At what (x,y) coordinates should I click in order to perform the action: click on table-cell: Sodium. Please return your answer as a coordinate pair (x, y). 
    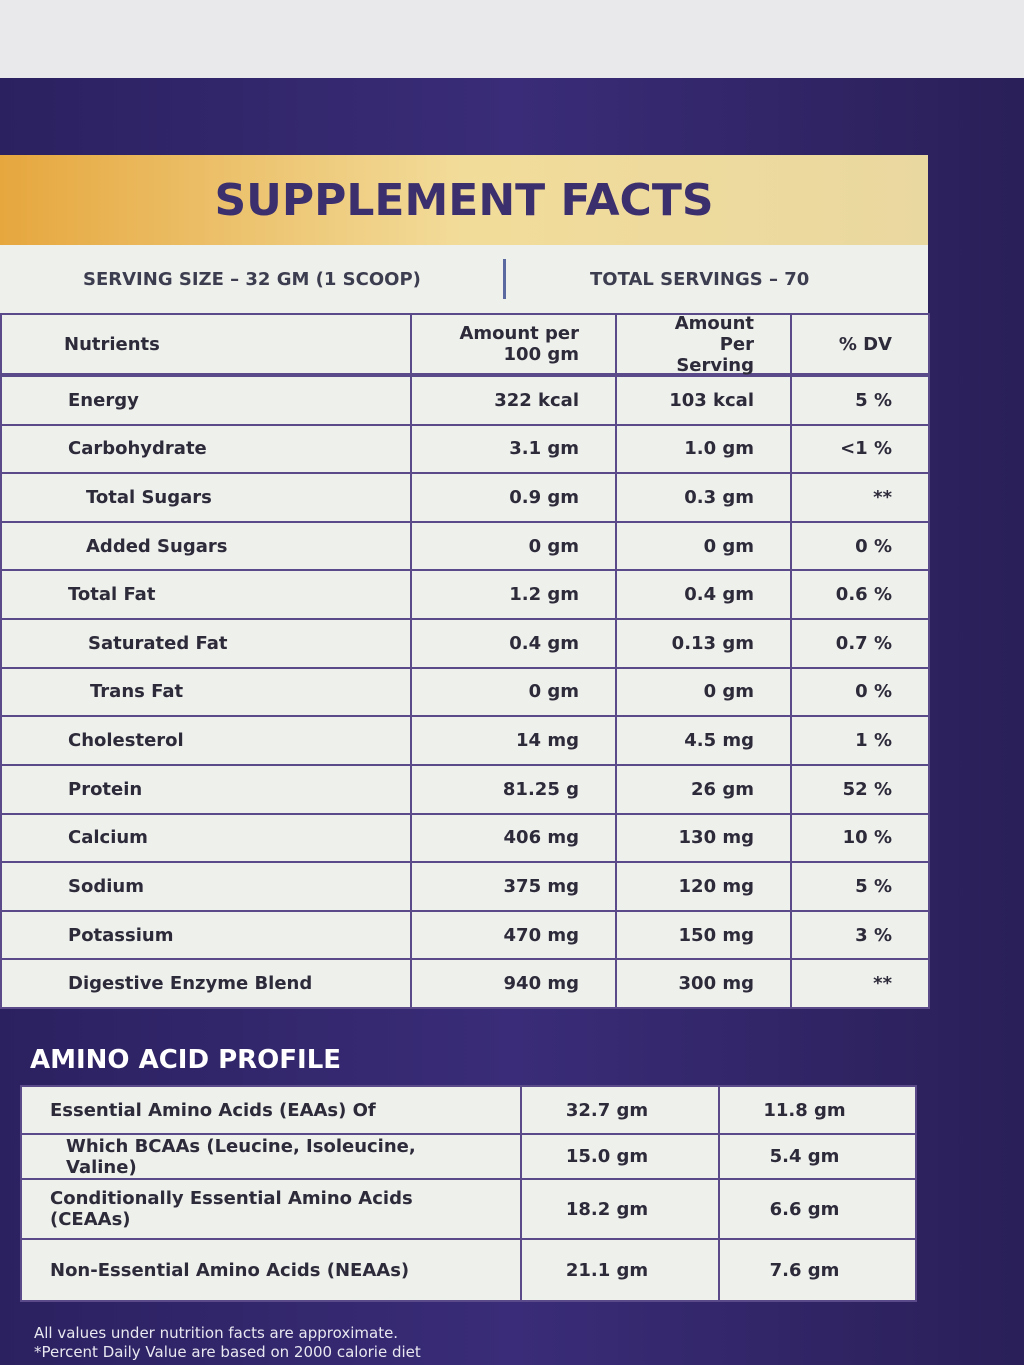
    Looking at the image, I should click on (206, 886).